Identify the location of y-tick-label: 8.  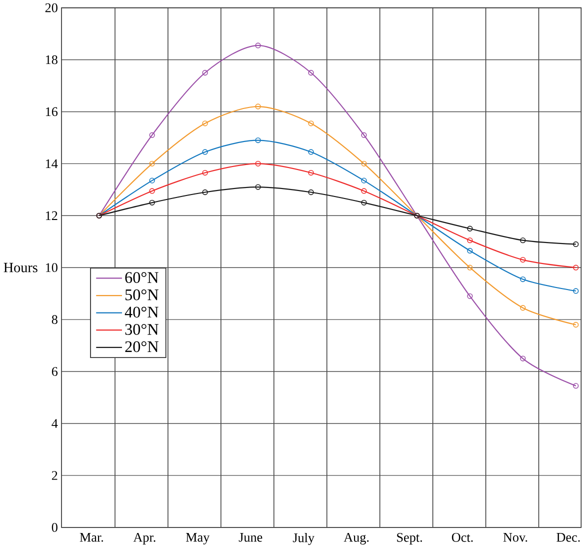
(55, 319).